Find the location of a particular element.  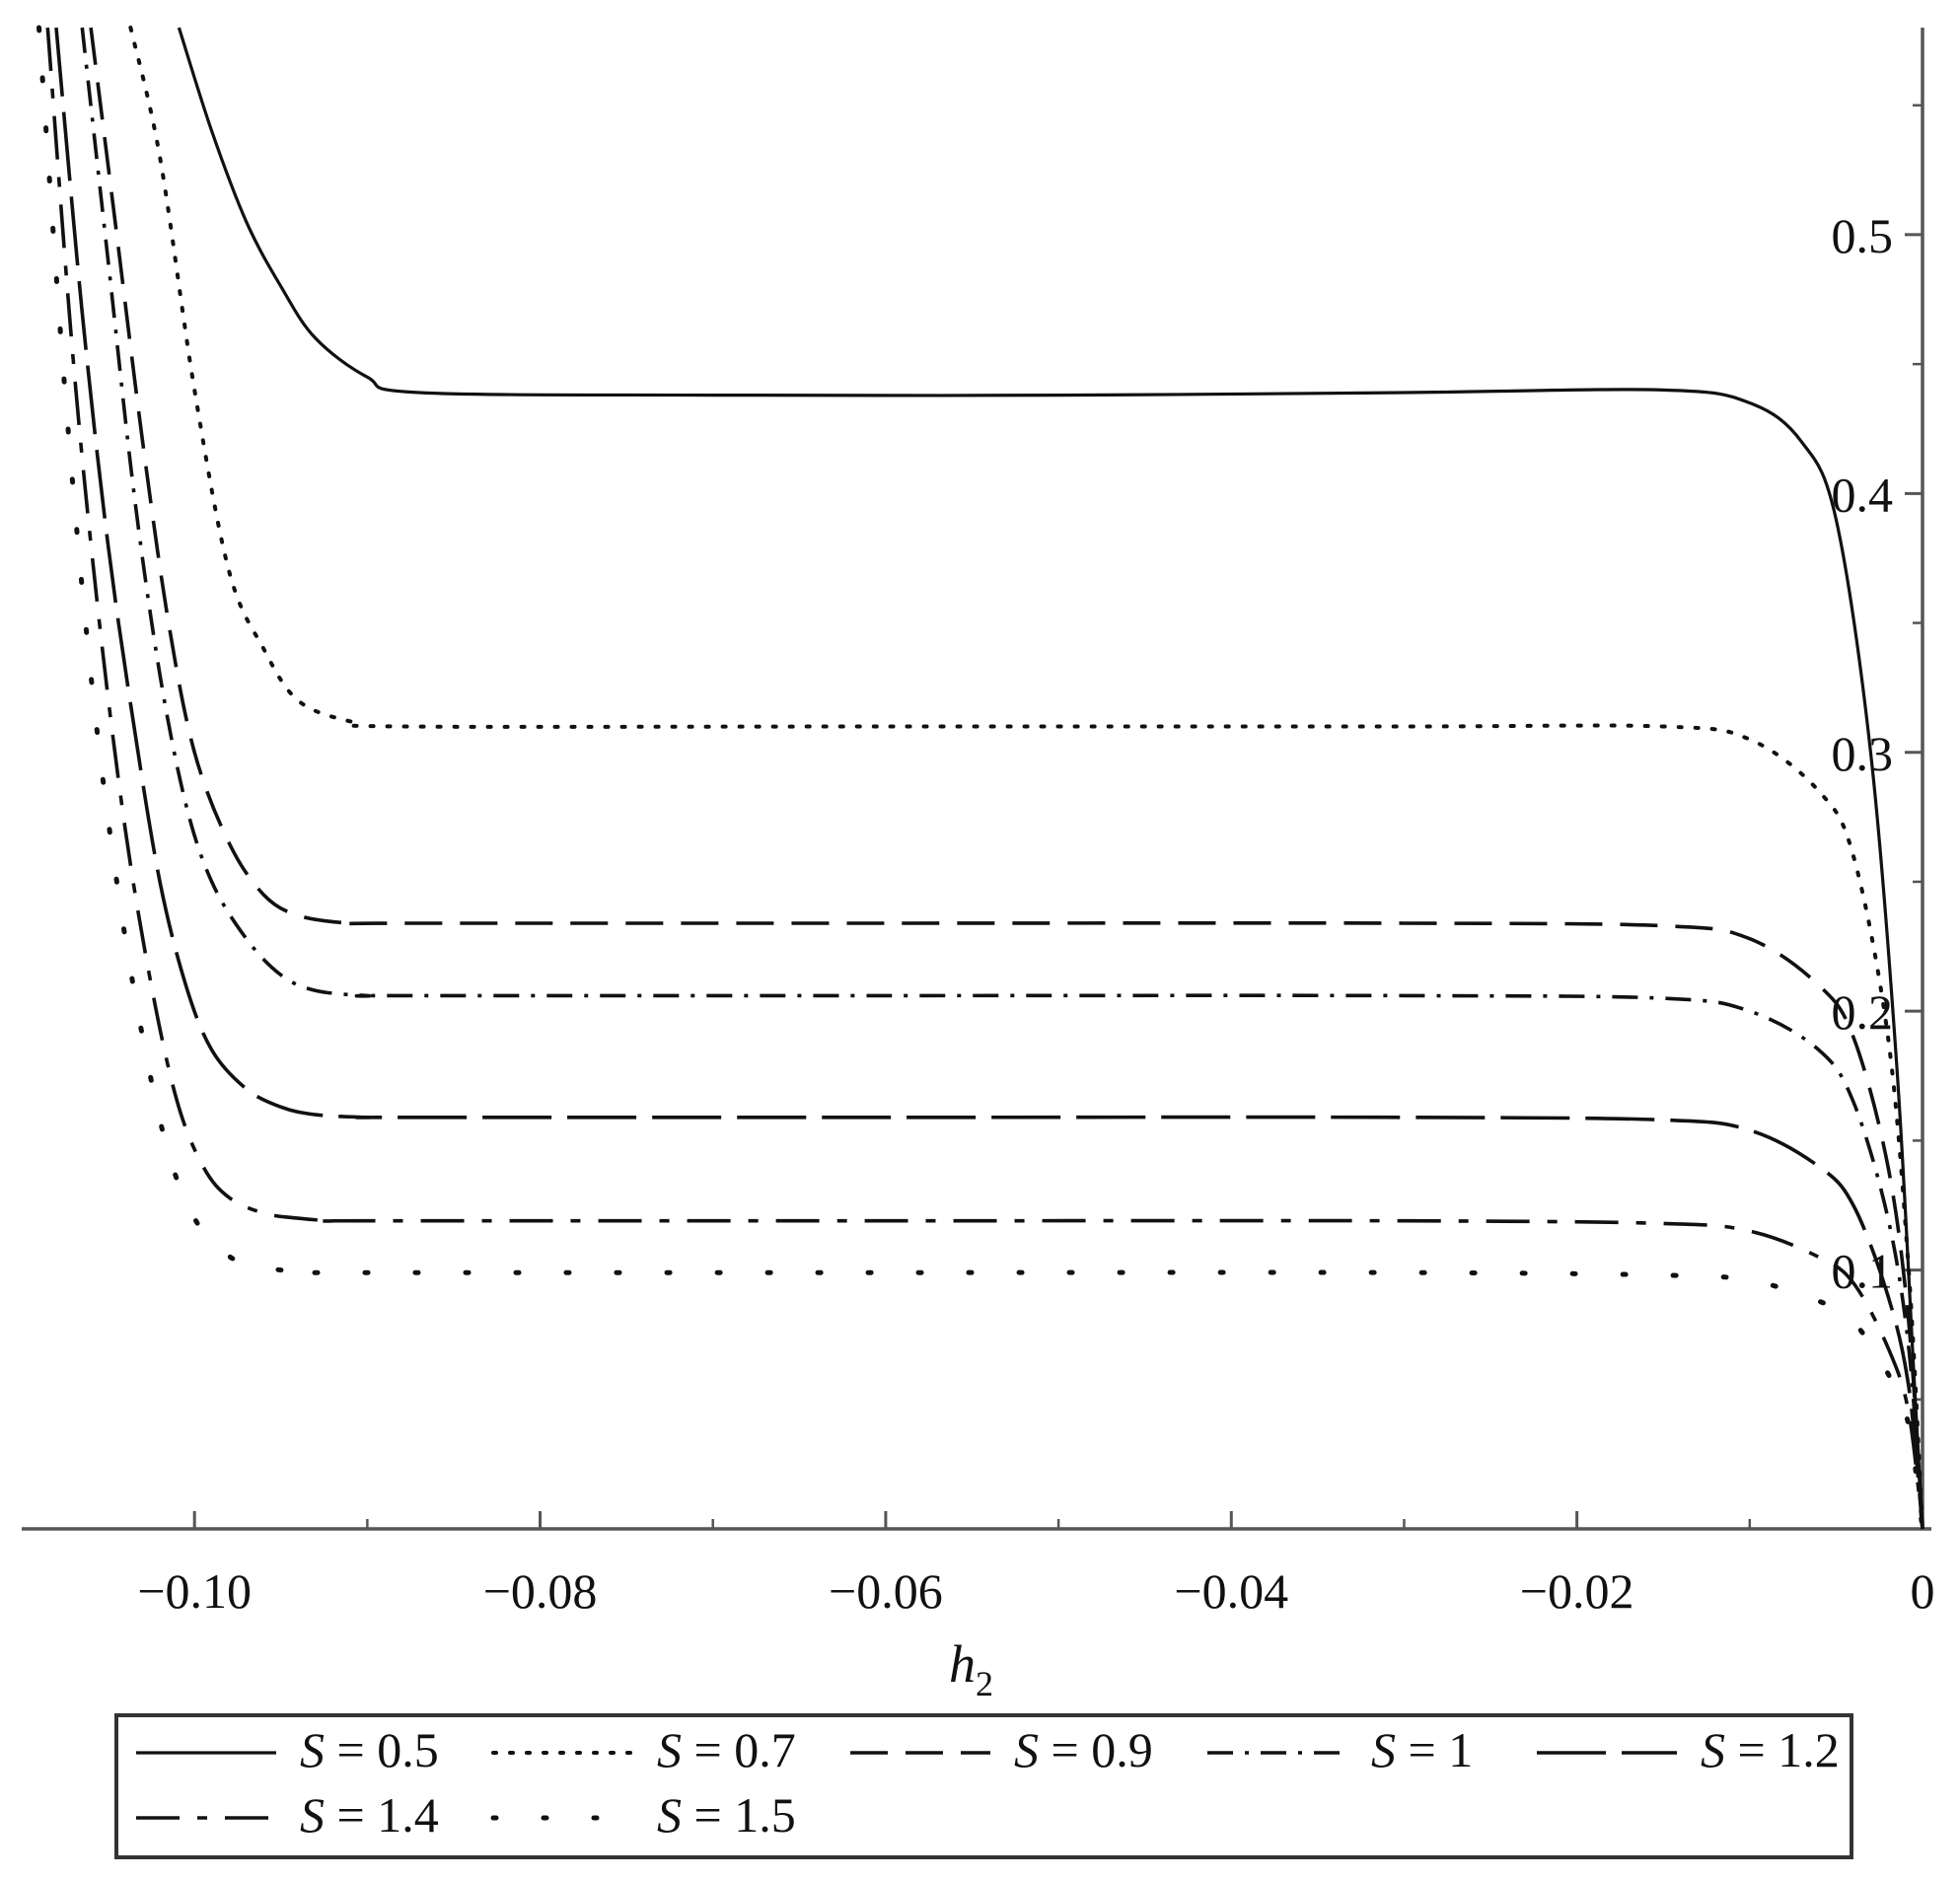

legend-entry-4: S = 1 is located at coordinates (1366, 1751).